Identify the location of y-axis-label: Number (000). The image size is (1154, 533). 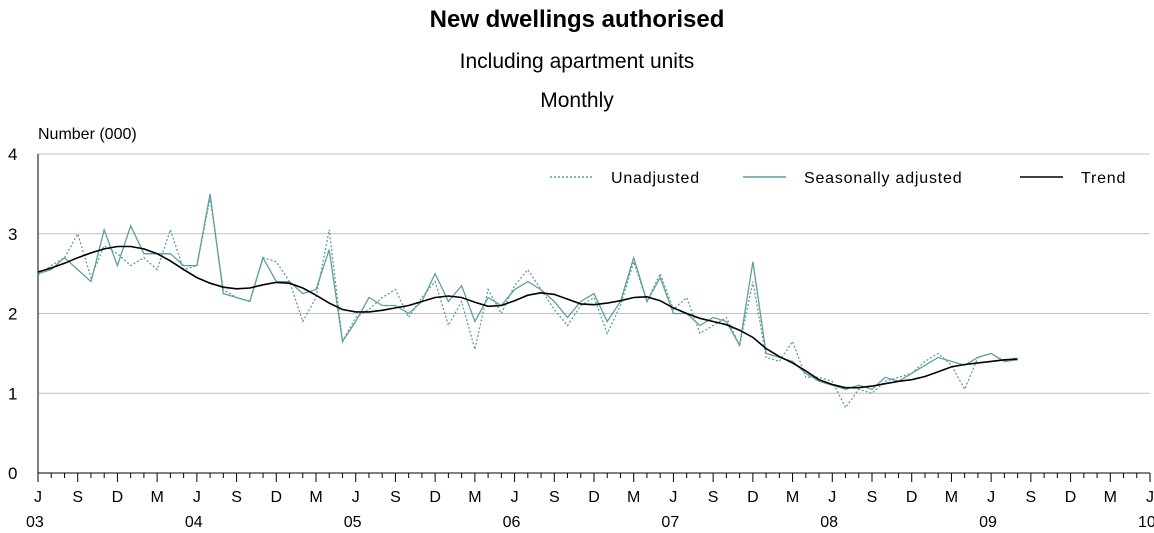
(87, 134).